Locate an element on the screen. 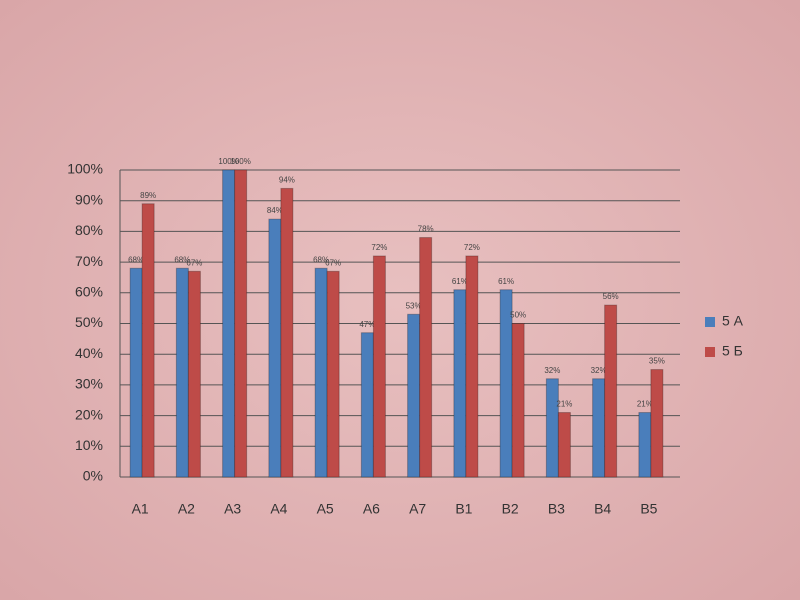  y-tick-label: 70% is located at coordinates (89, 261).